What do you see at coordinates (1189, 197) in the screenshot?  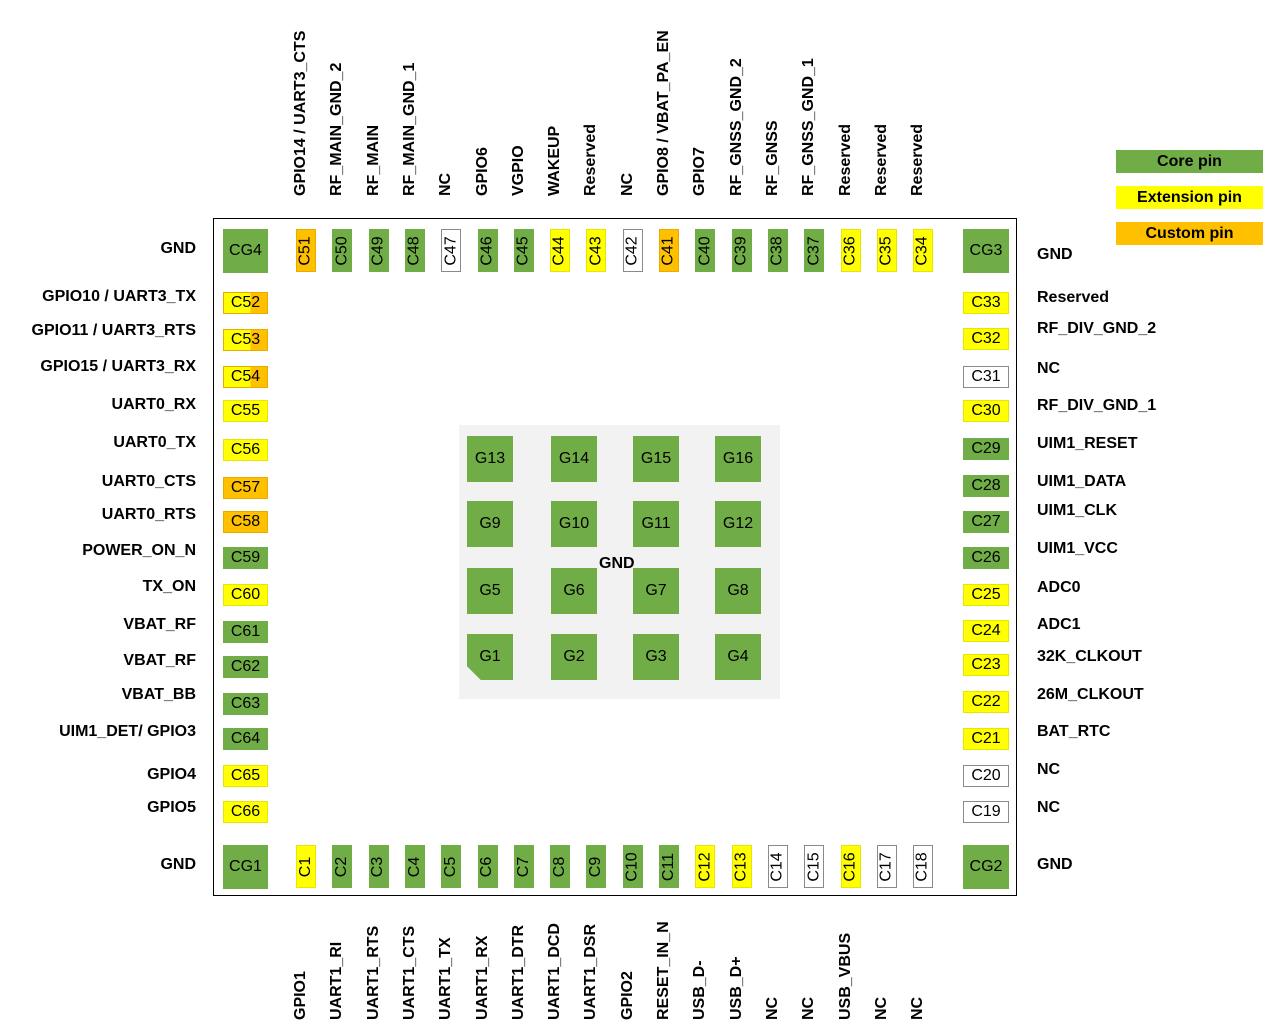 I see `legend-extension: Extension pin` at bounding box center [1189, 197].